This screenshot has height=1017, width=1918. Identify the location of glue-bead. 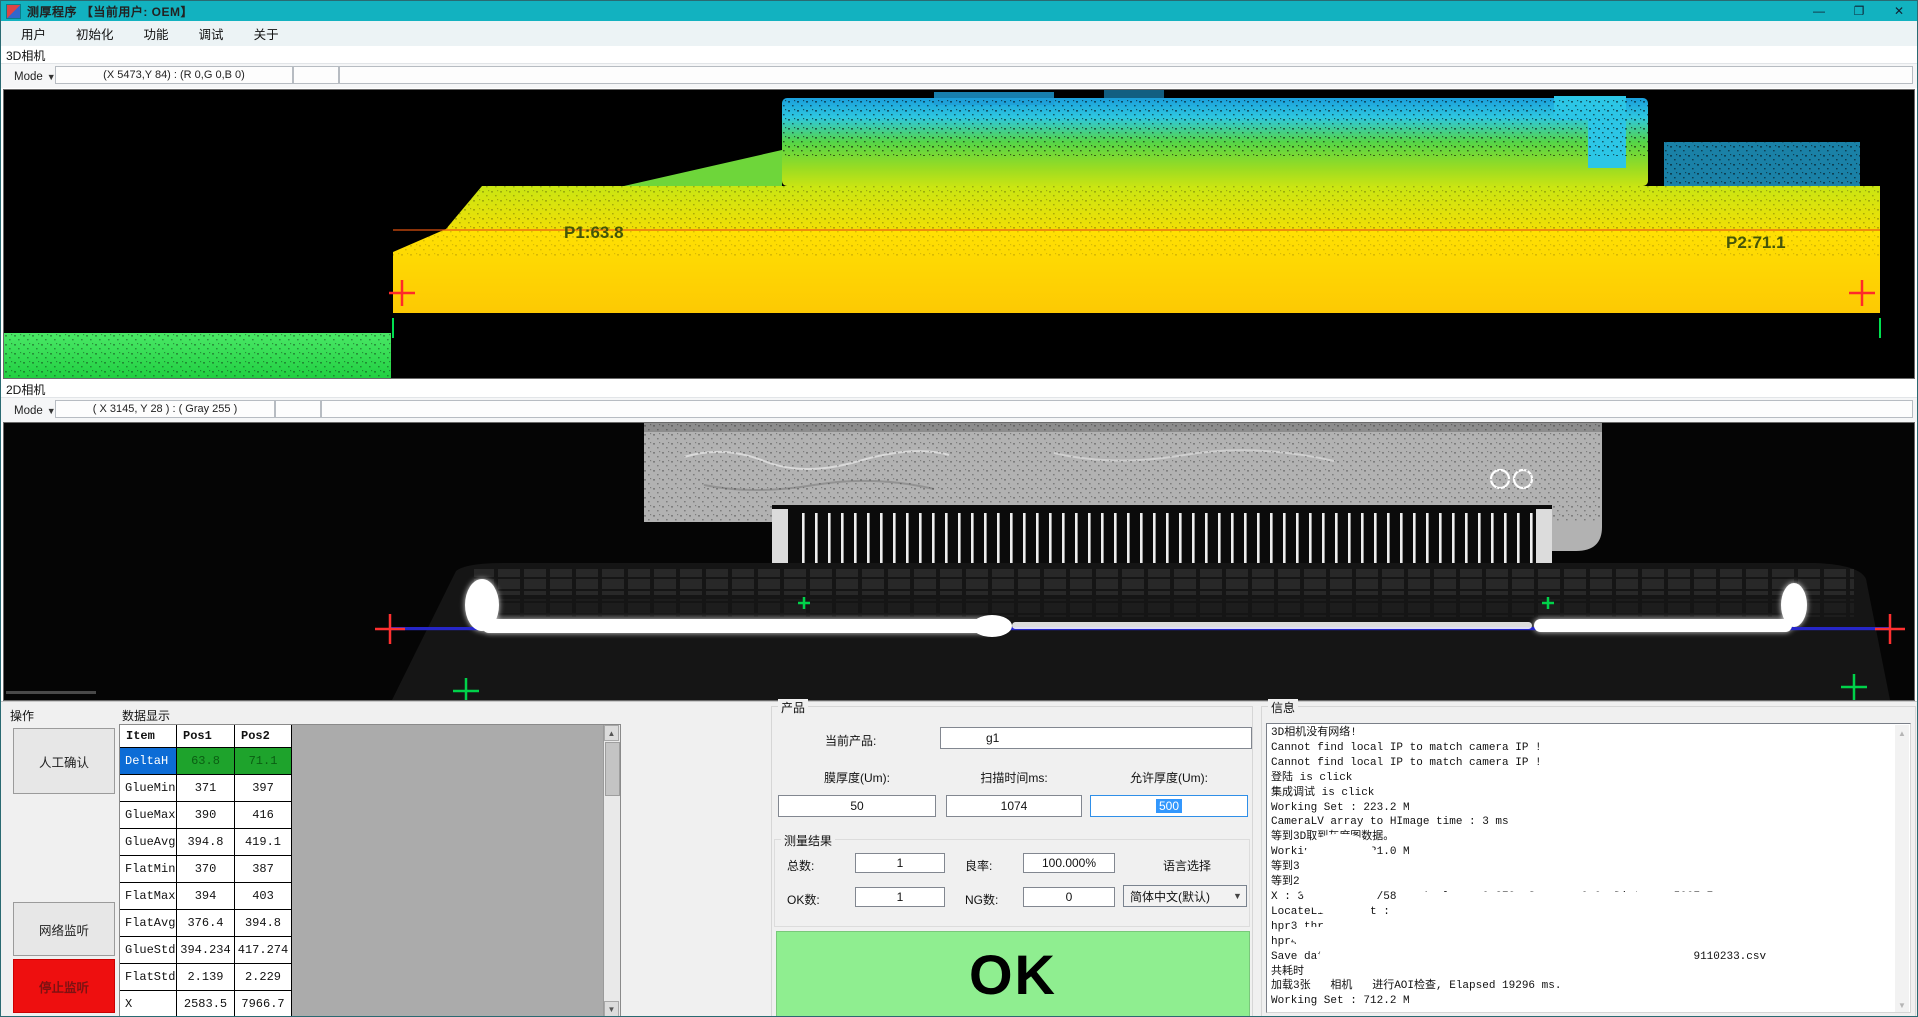
(1136, 608).